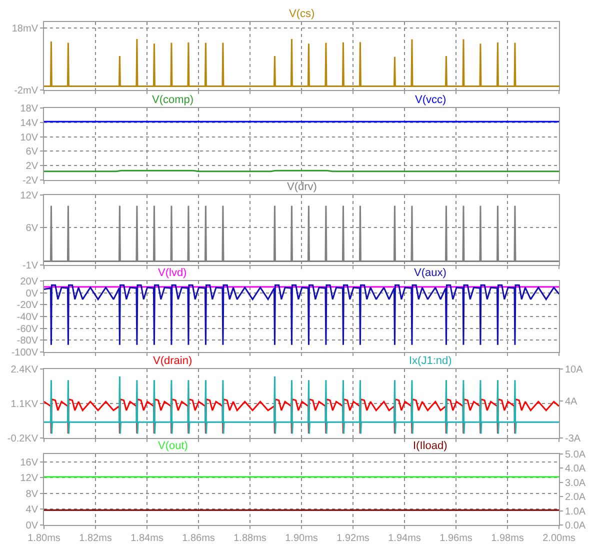  What do you see at coordinates (147, 538) in the screenshot?
I see `x-tick-label: 1.84ms` at bounding box center [147, 538].